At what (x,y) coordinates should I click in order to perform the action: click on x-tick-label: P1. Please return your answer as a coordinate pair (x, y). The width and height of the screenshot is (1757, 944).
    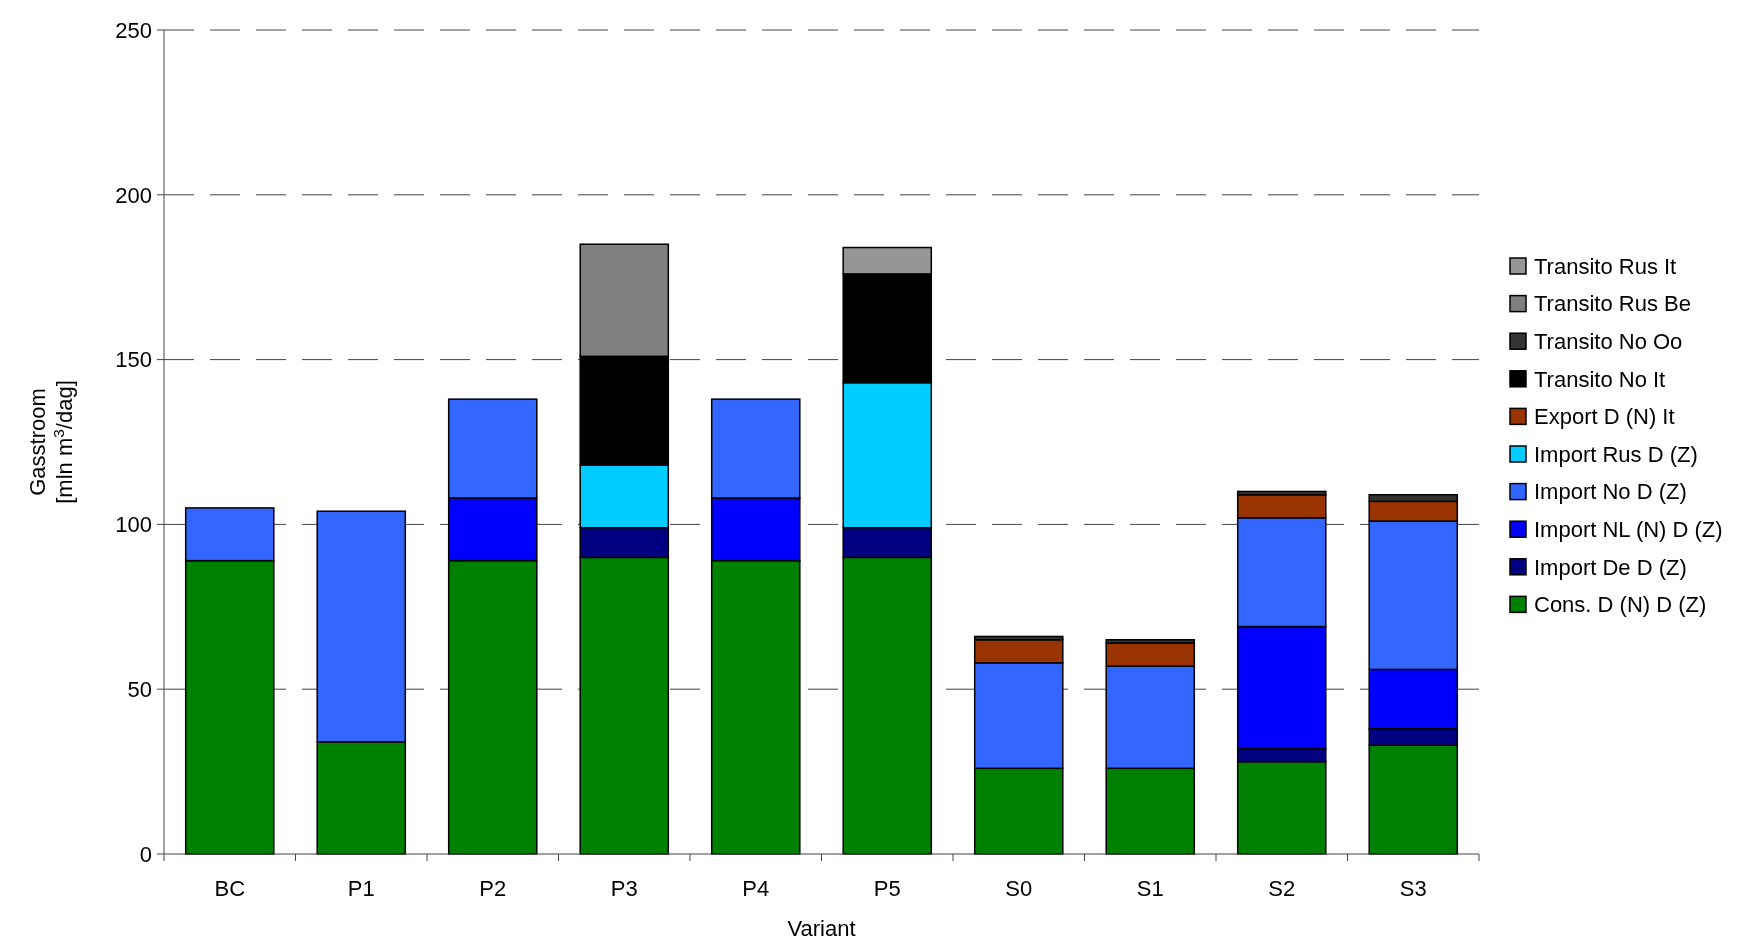
    Looking at the image, I should click on (361, 888).